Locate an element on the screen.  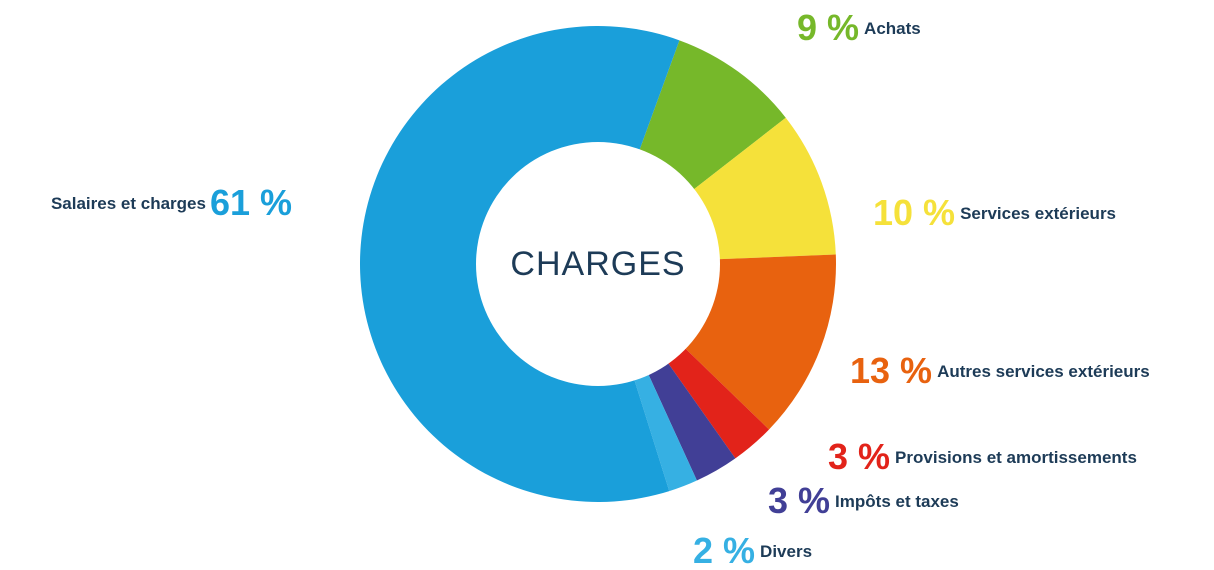
slice-label: 9 % Achats is located at coordinates (859, 27).